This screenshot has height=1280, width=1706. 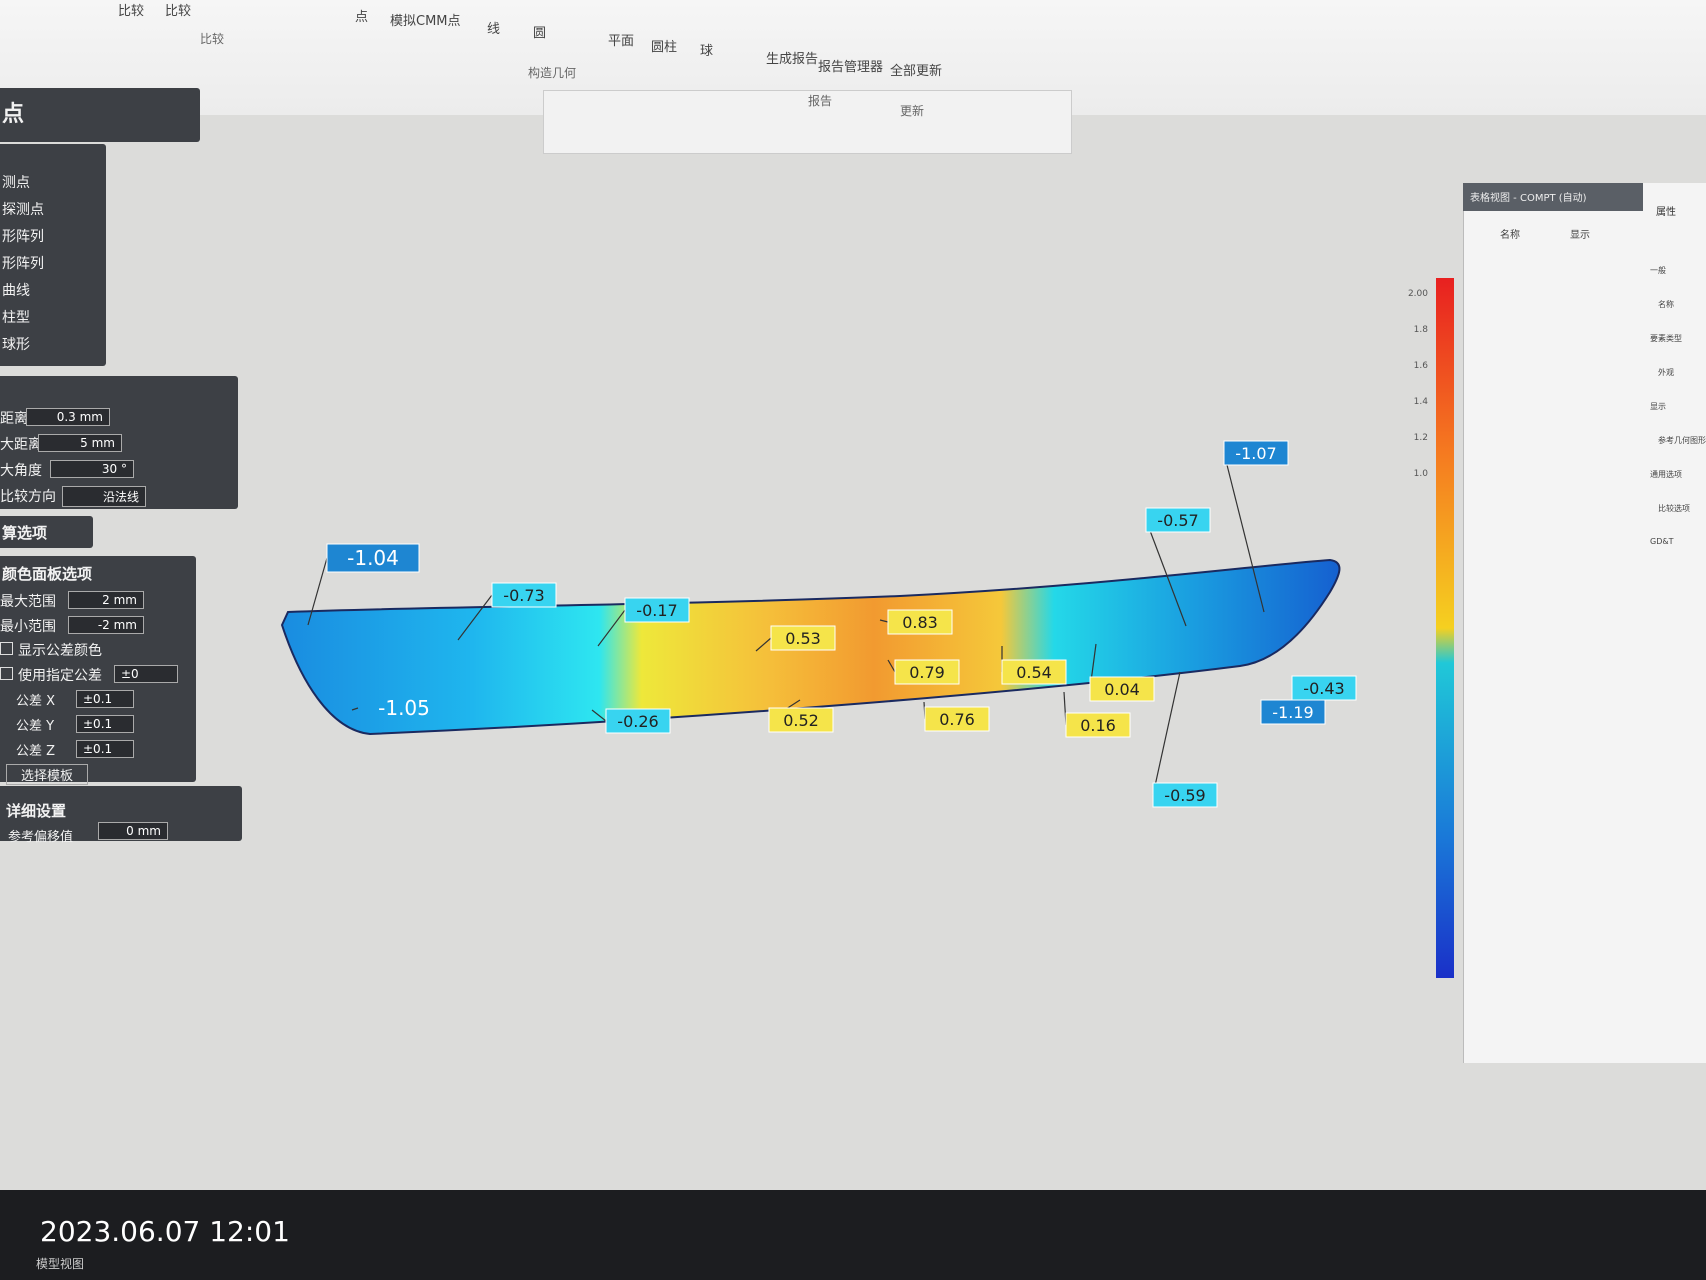 I want to click on properties-title: 属性, so click(x=1666, y=212).